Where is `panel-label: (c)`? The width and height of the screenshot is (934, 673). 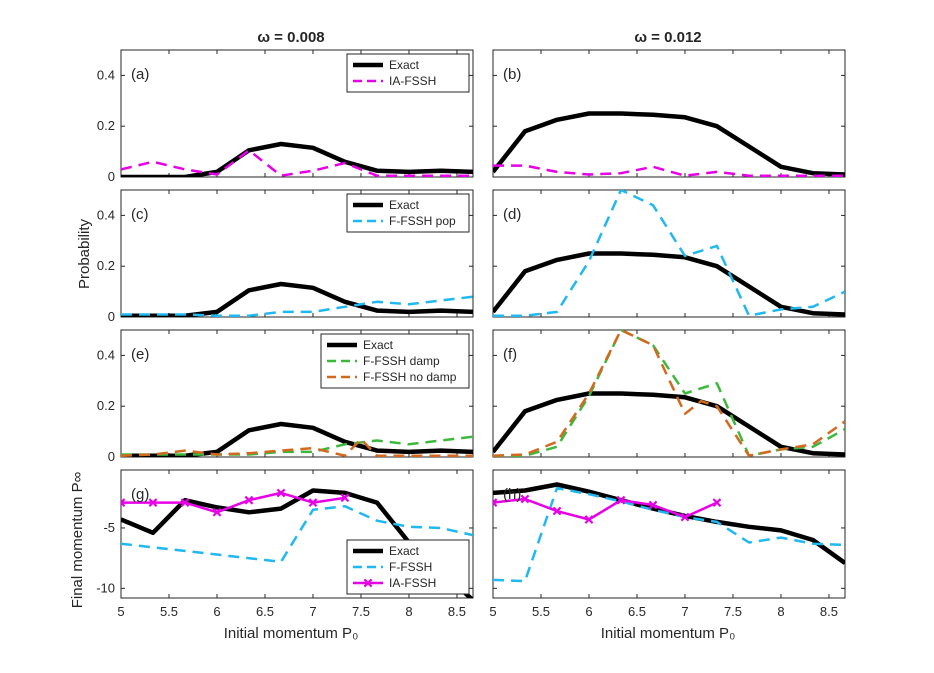 panel-label: (c) is located at coordinates (140, 214).